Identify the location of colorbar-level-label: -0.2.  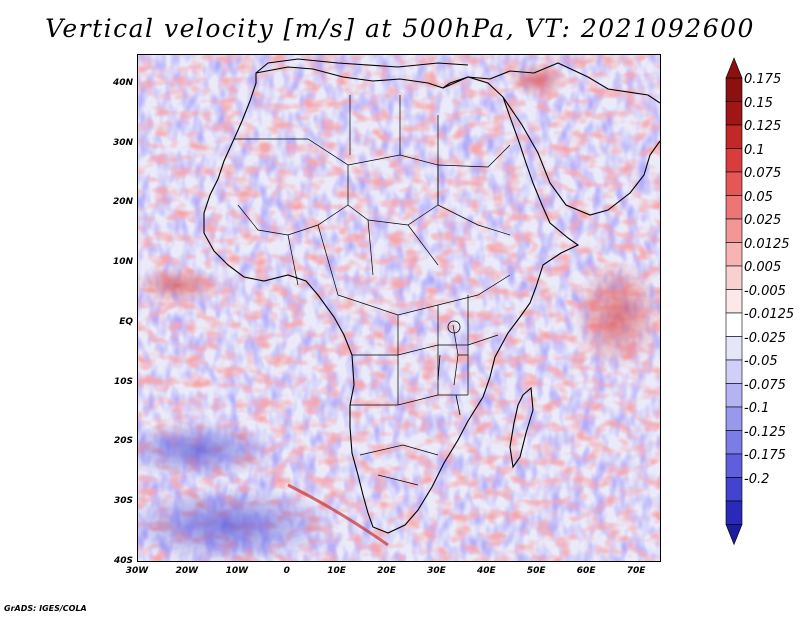
(757, 479).